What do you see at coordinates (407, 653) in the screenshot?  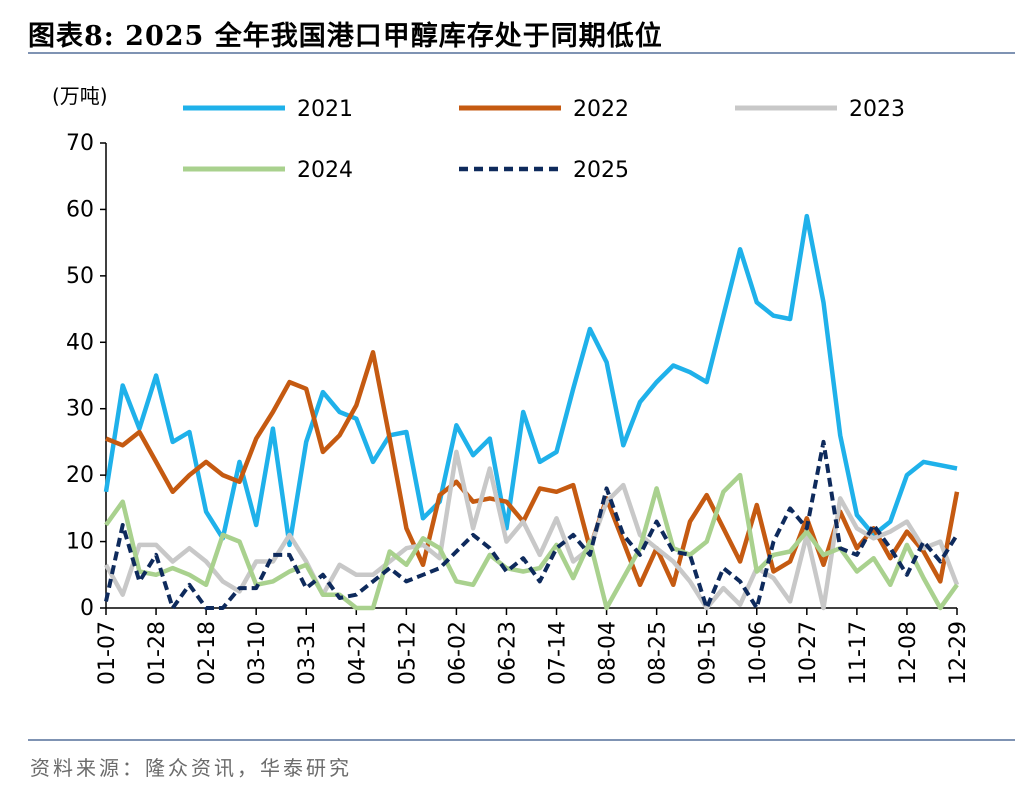 I see `x-tick-label: 05-12` at bounding box center [407, 653].